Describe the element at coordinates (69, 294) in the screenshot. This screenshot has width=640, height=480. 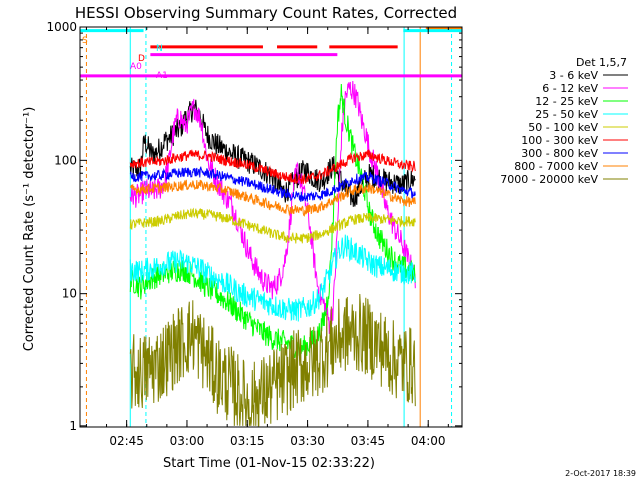
I see `y-tick-label-1: 10` at that location.